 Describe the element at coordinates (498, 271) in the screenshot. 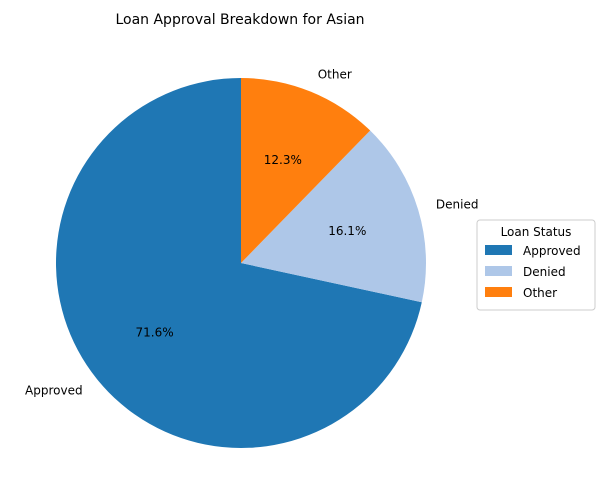

I see `legend-swatch-denied` at that location.